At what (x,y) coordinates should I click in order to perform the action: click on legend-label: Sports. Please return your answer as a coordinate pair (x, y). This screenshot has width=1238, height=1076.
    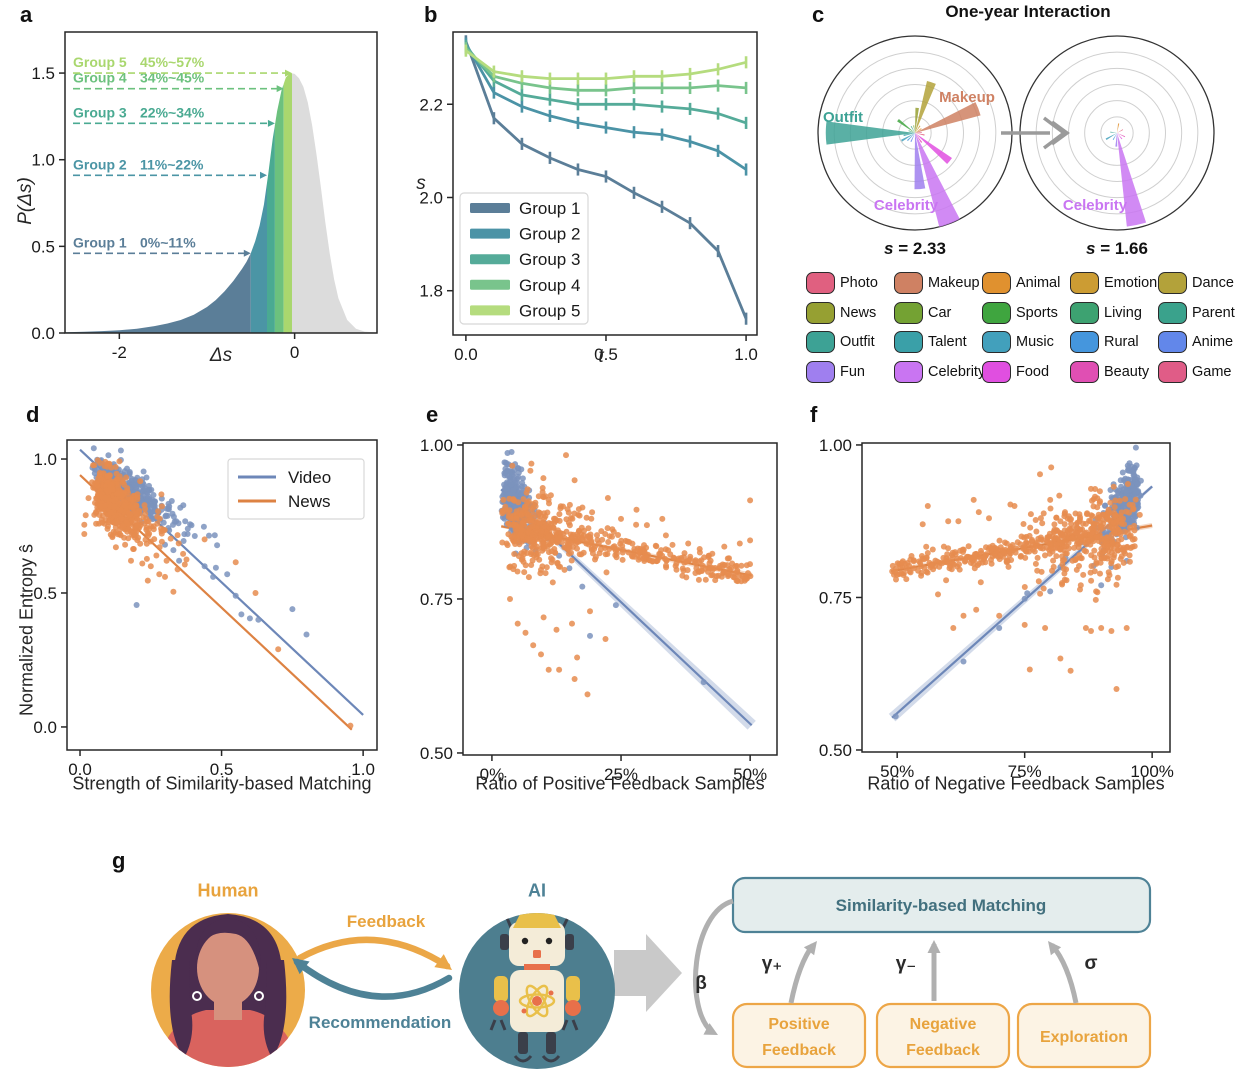
    Looking at the image, I should click on (1037, 312).